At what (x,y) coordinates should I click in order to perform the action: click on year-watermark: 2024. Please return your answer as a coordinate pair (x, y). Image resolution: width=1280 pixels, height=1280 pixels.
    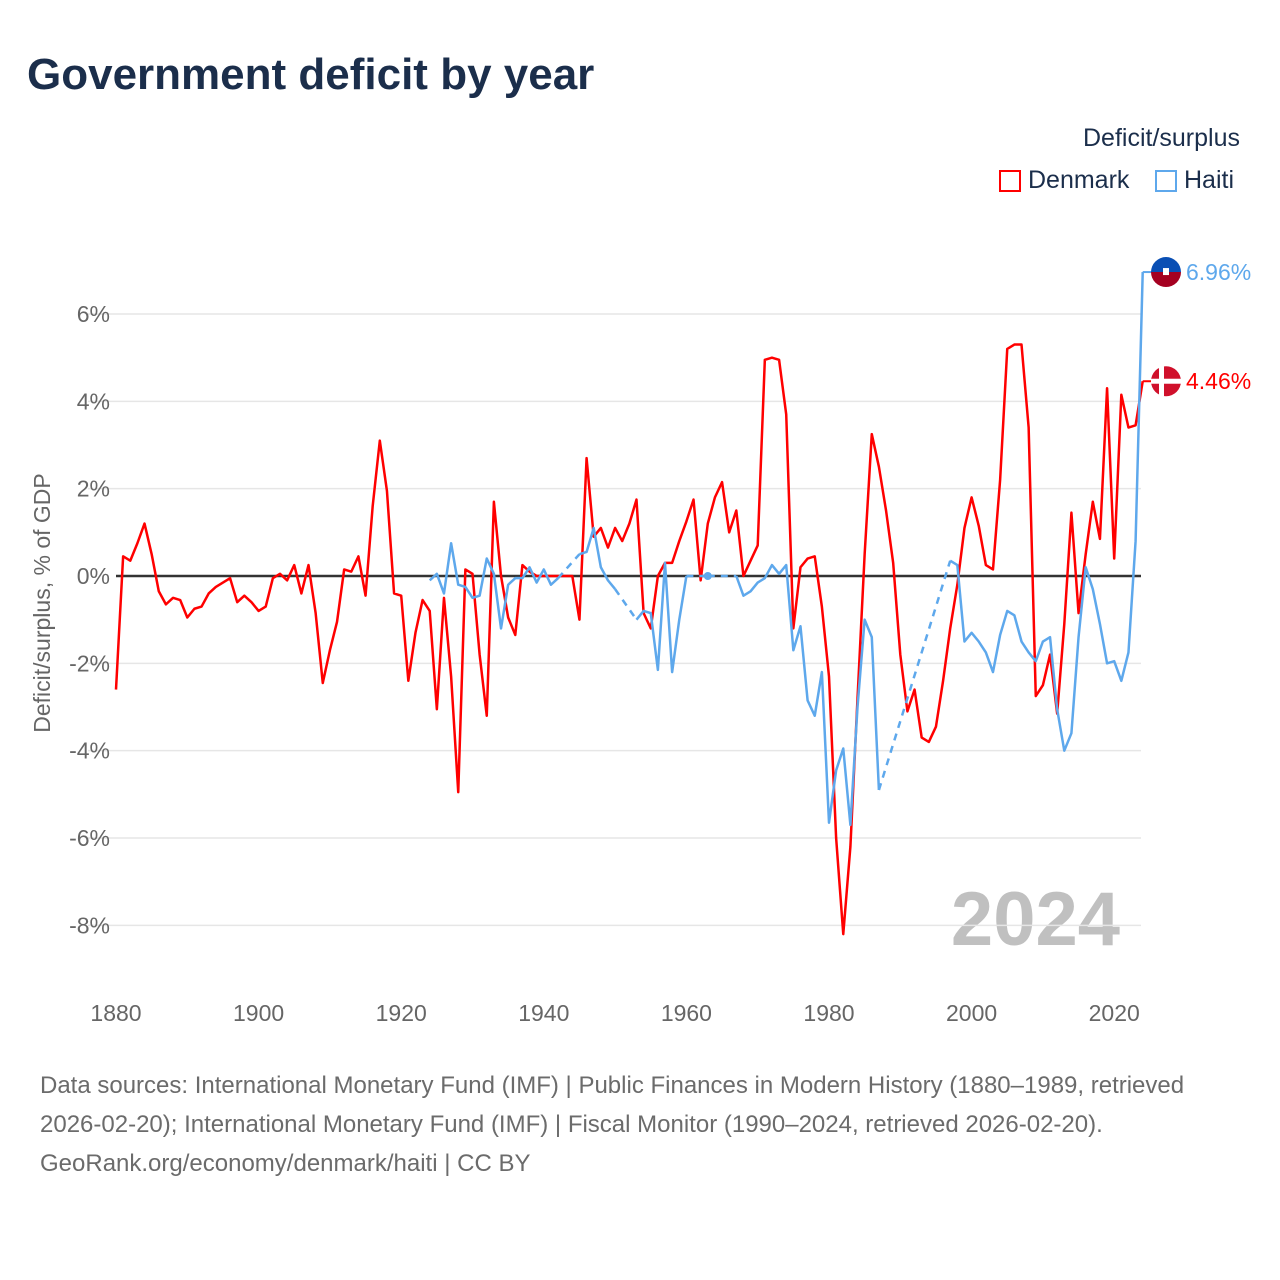
    Looking at the image, I should click on (1035, 919).